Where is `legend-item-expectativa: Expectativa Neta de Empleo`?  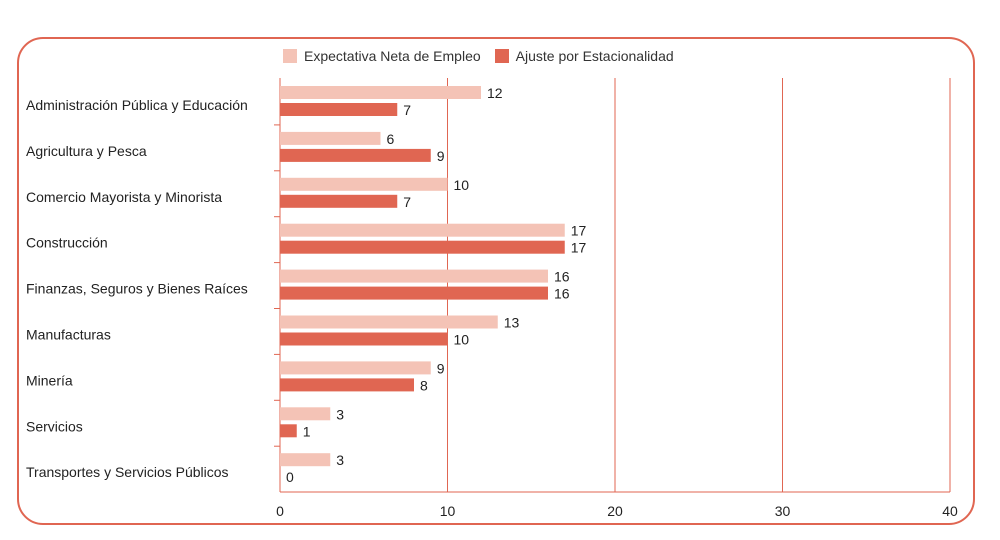
legend-item-expectativa: Expectativa Neta de Empleo is located at coordinates (382, 56).